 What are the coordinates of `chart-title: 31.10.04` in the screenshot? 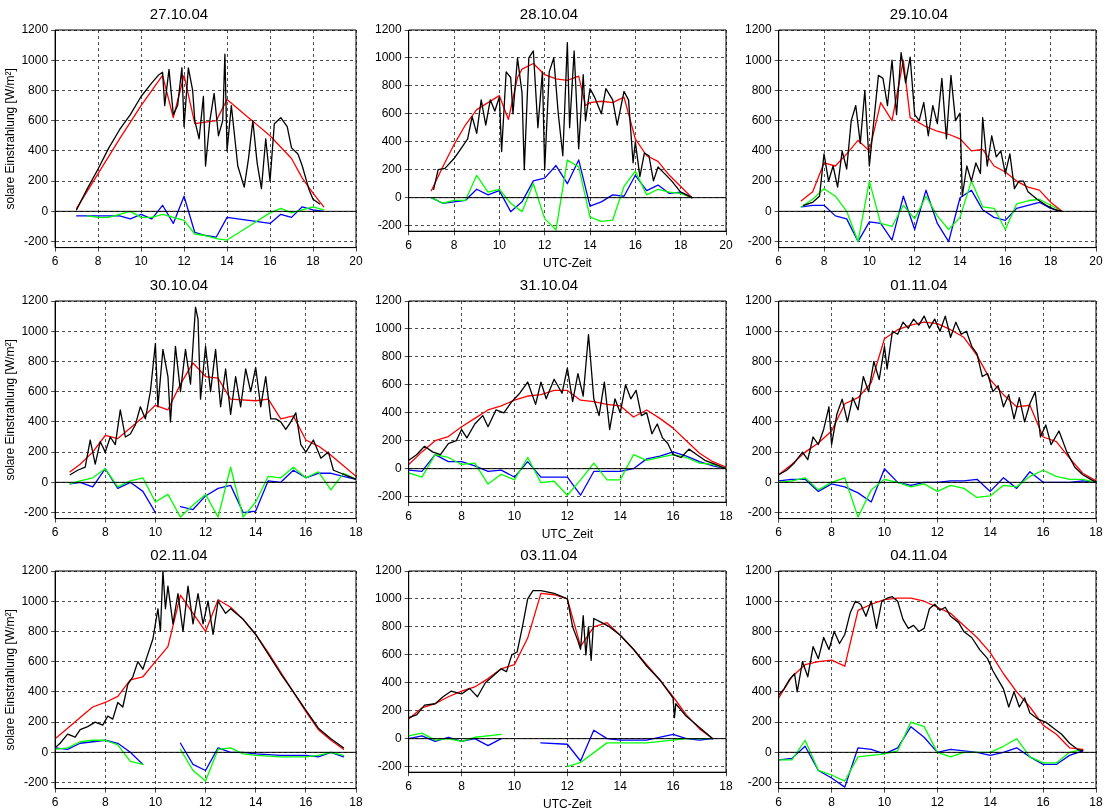 It's located at (549, 284).